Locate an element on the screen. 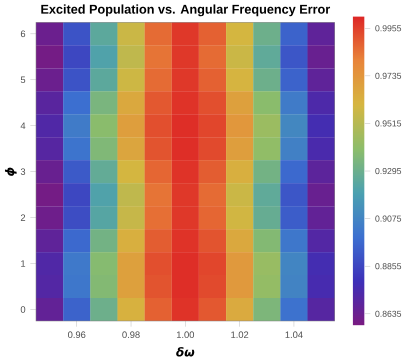 The width and height of the screenshot is (407, 362). y-tick-label: 1 is located at coordinates (23, 263).